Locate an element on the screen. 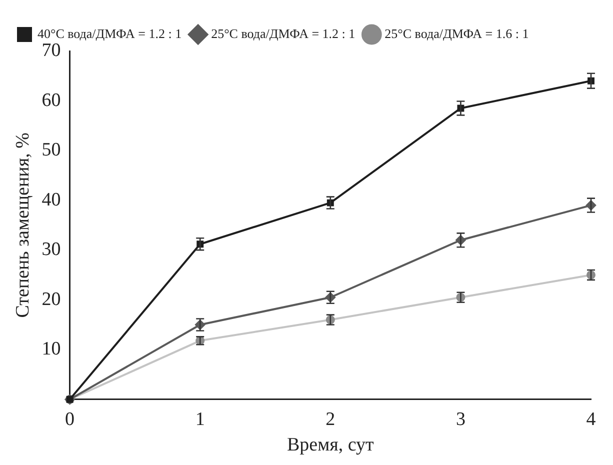  x-tick-label: 1 is located at coordinates (200, 419).